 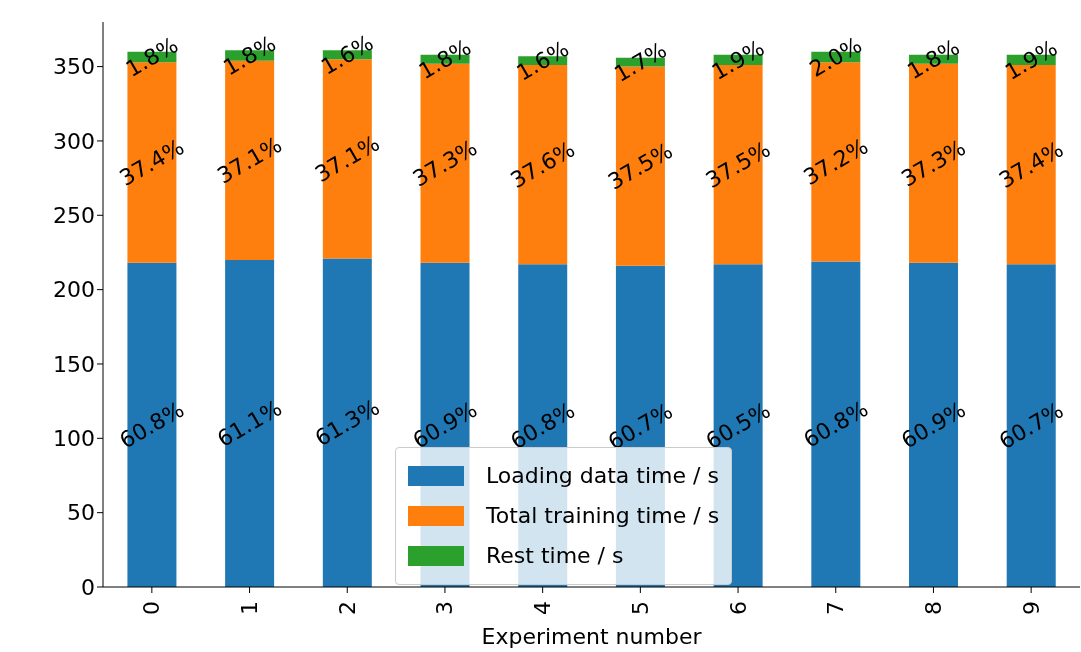 I want to click on x-tick-label: 5, so click(x=640, y=608).